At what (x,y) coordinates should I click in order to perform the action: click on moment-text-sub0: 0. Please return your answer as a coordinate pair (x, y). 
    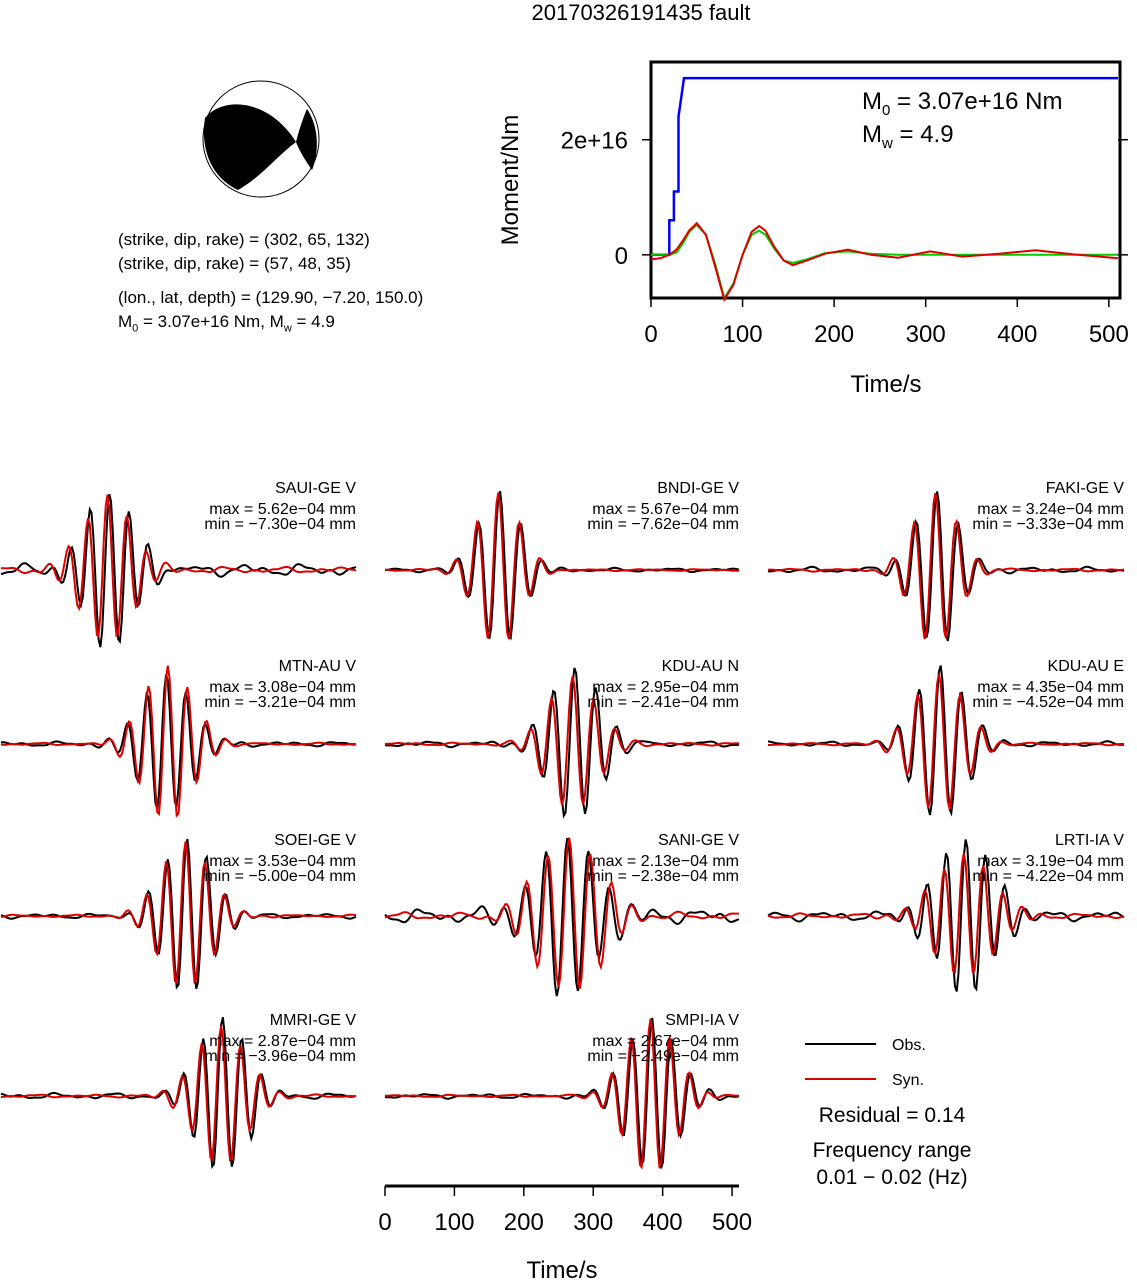
    Looking at the image, I should click on (135, 328).